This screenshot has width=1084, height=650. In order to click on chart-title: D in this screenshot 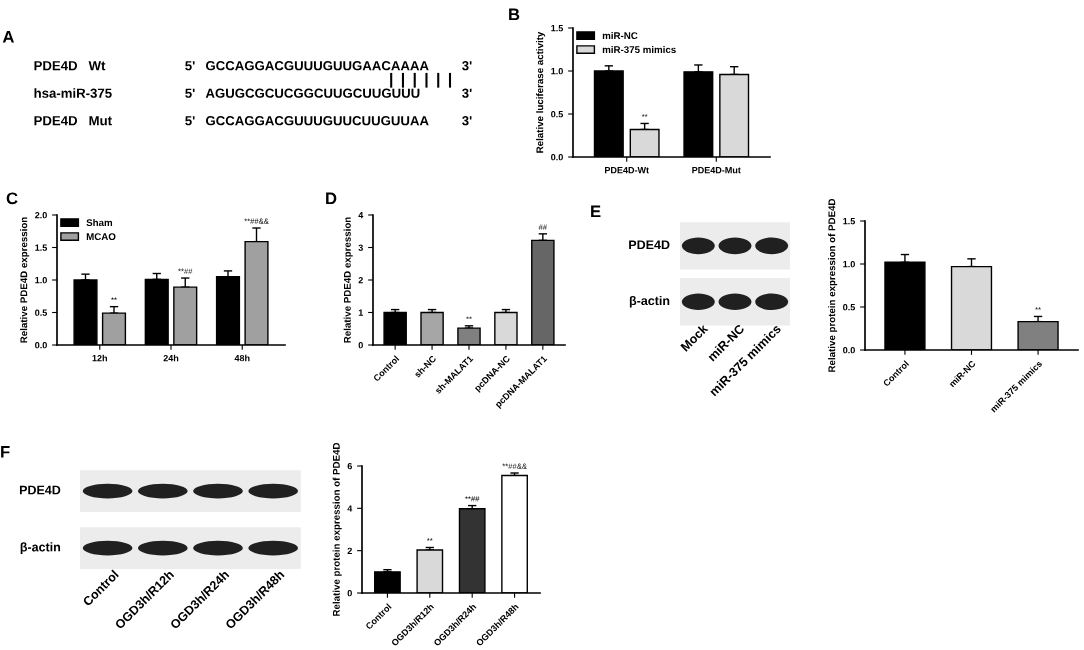, I will do `click(331, 198)`.